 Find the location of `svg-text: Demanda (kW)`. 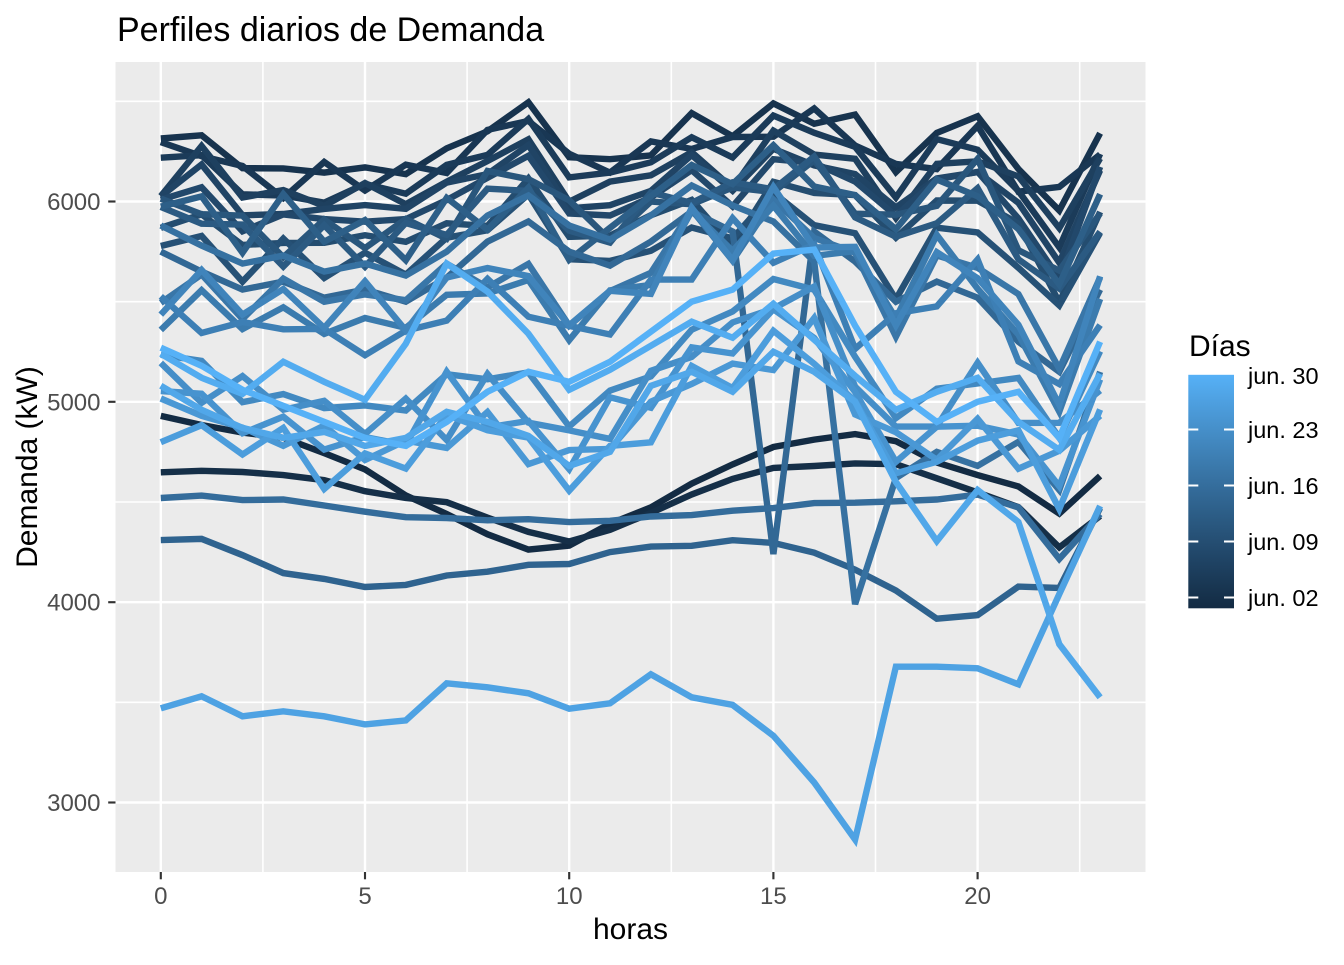

svg-text: Demanda (kW) is located at coordinates (27, 467).